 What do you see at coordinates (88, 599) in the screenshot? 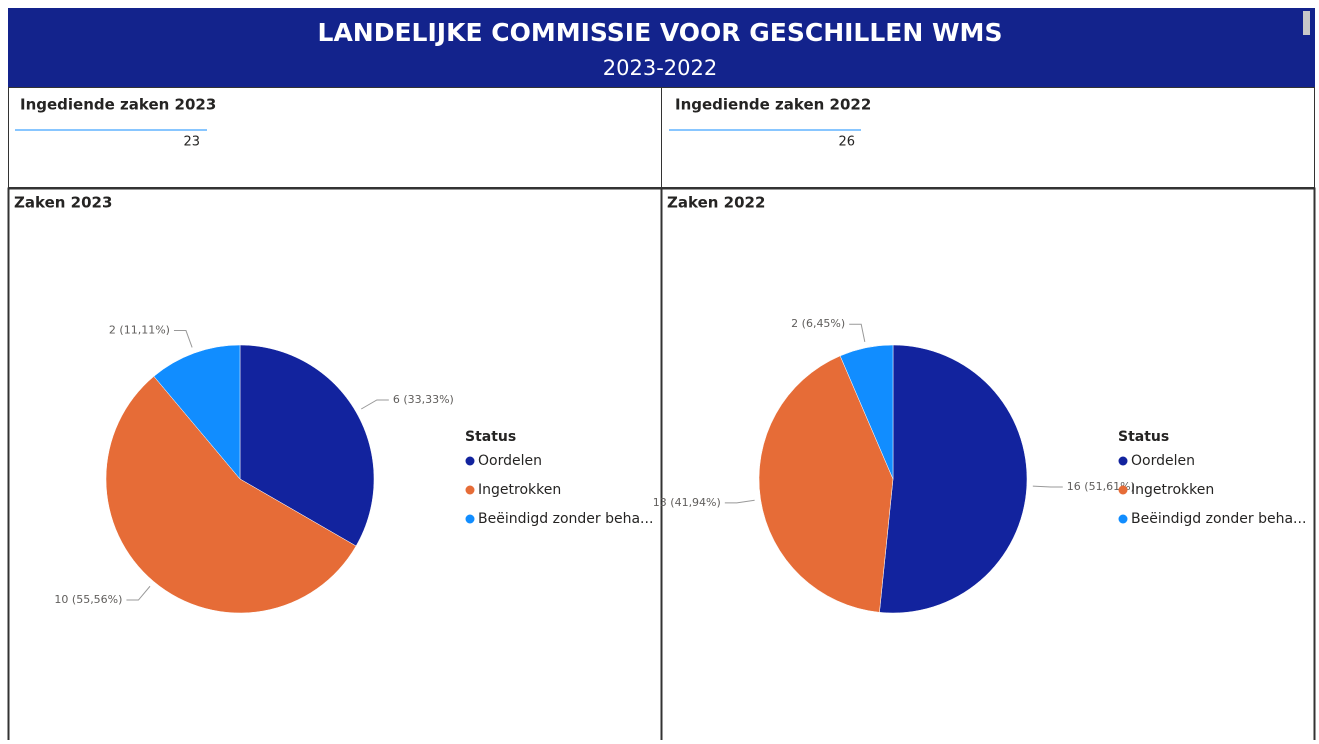
I see `data-label: 10 (55,56%)` at bounding box center [88, 599].